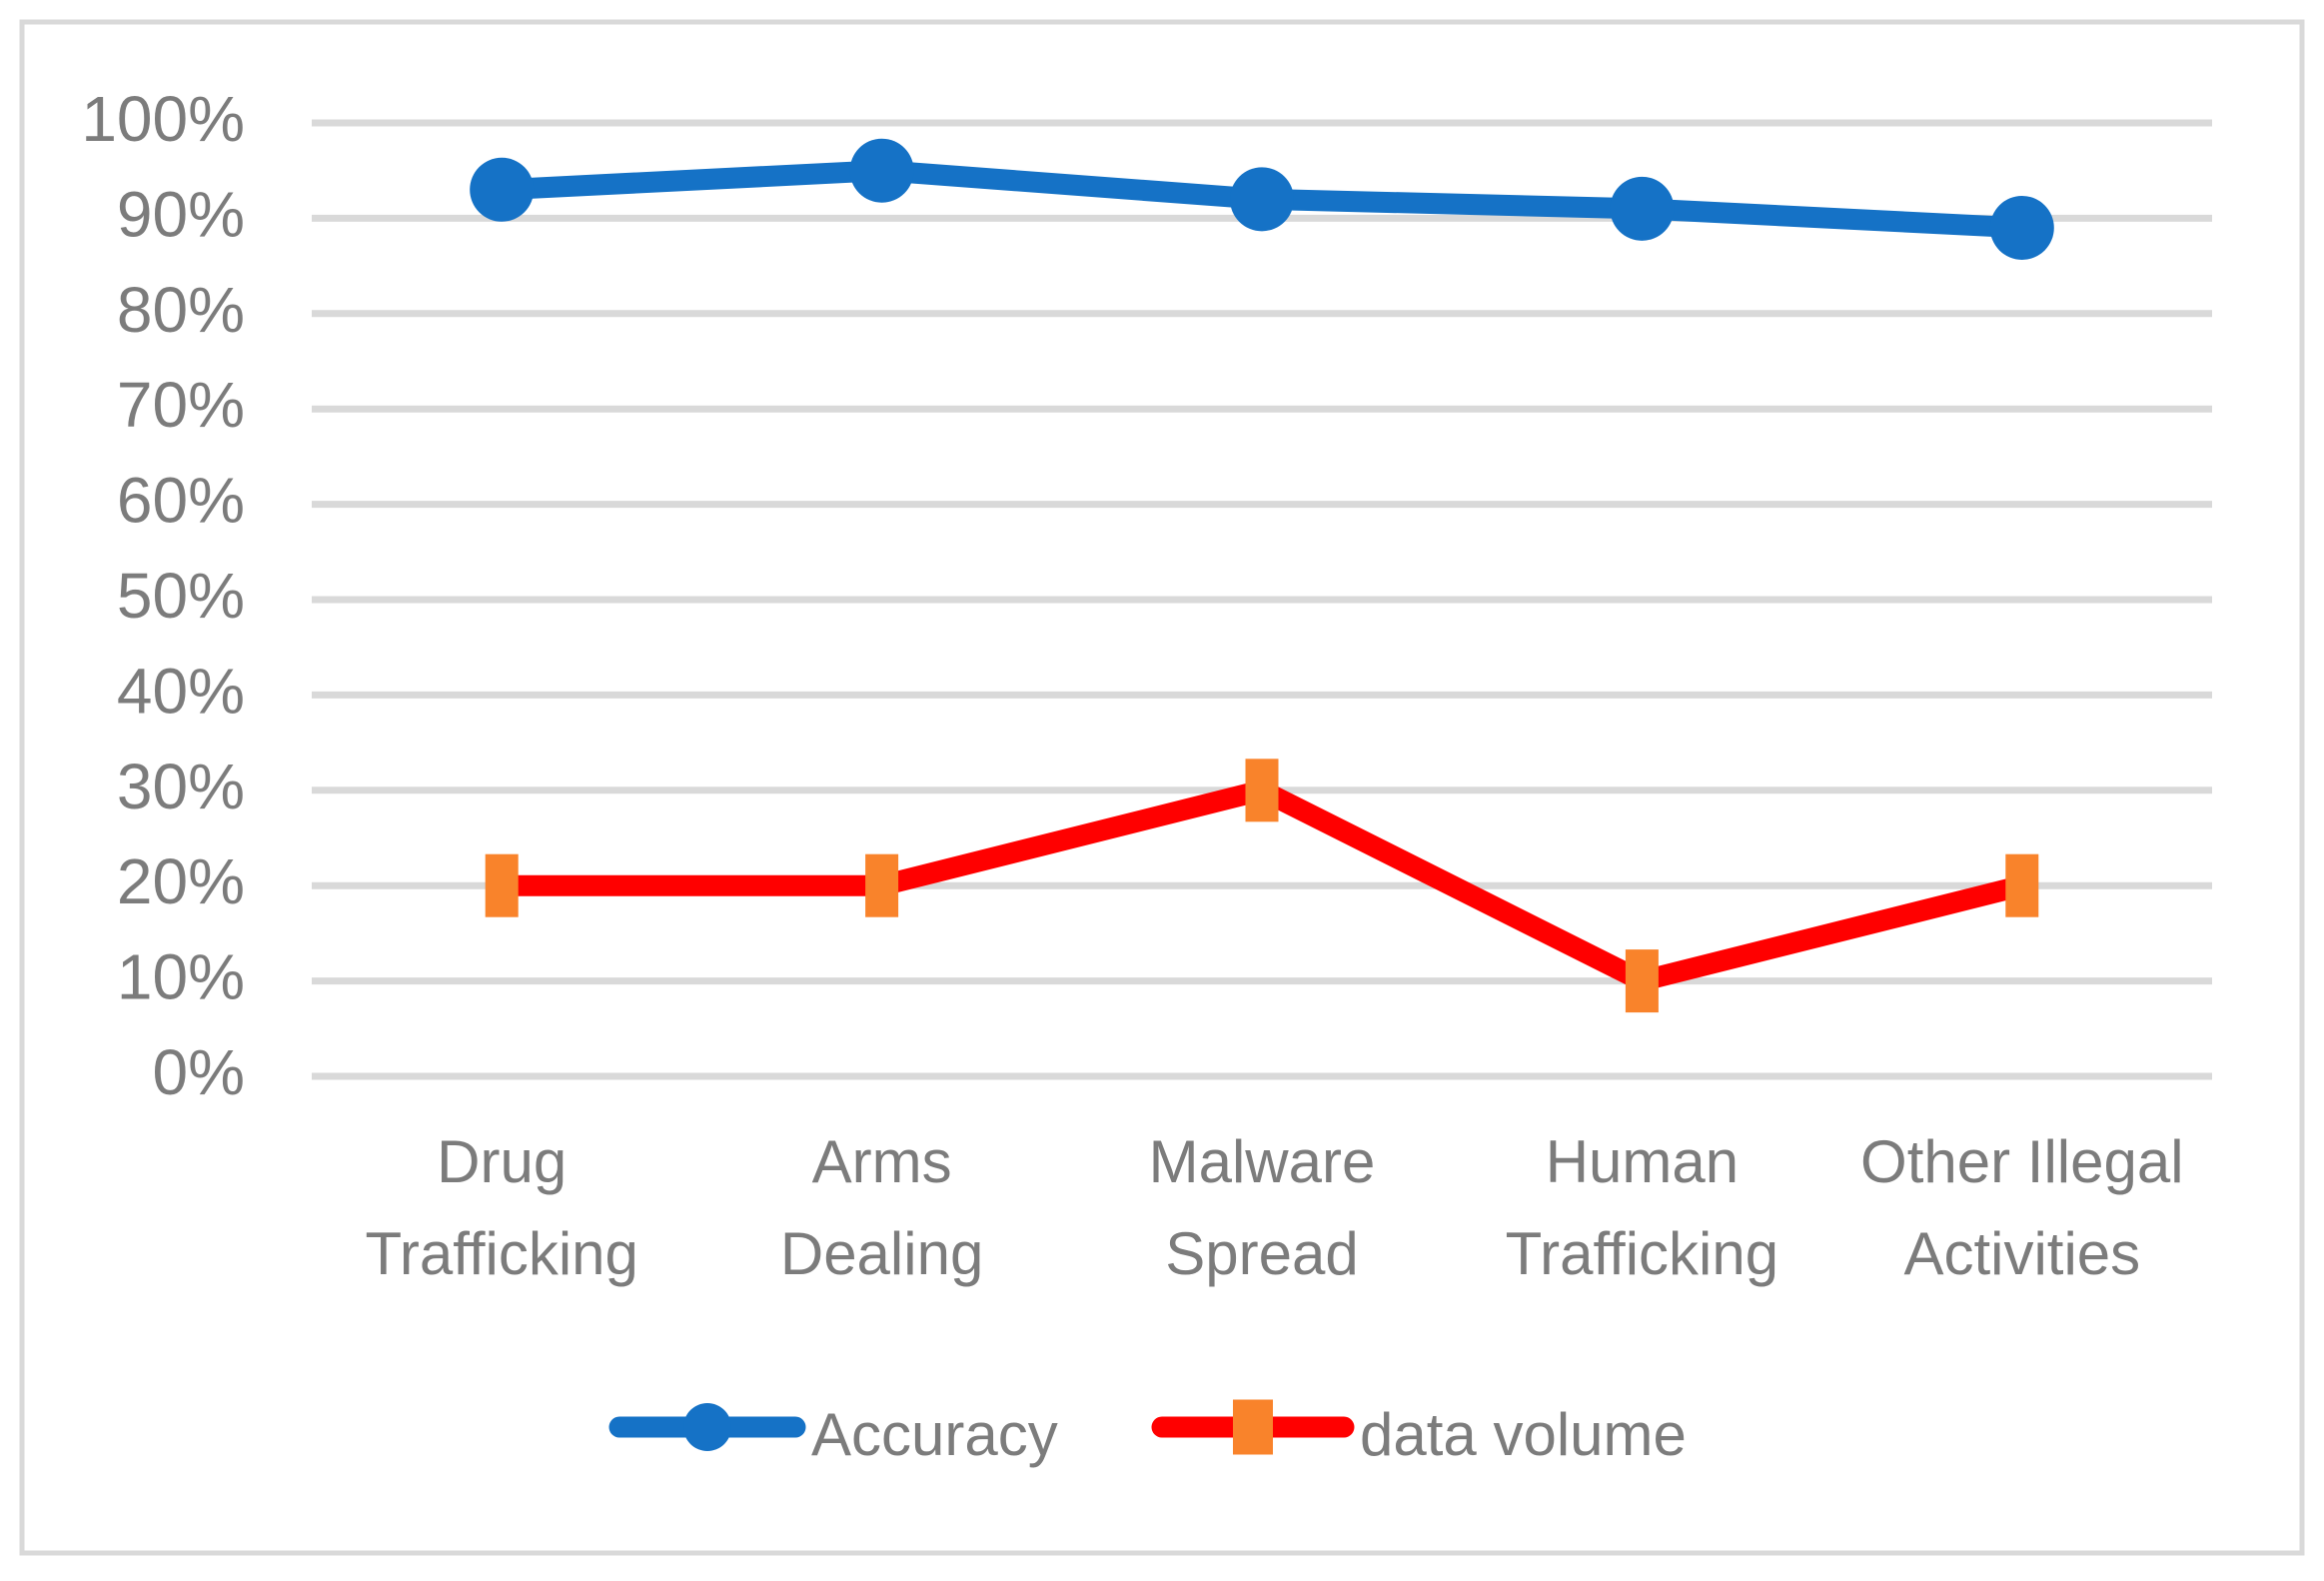 The width and height of the screenshot is (2324, 1581). Describe the element at coordinates (2021, 1254) in the screenshot. I see `x-axis-category-label: Activities` at that location.